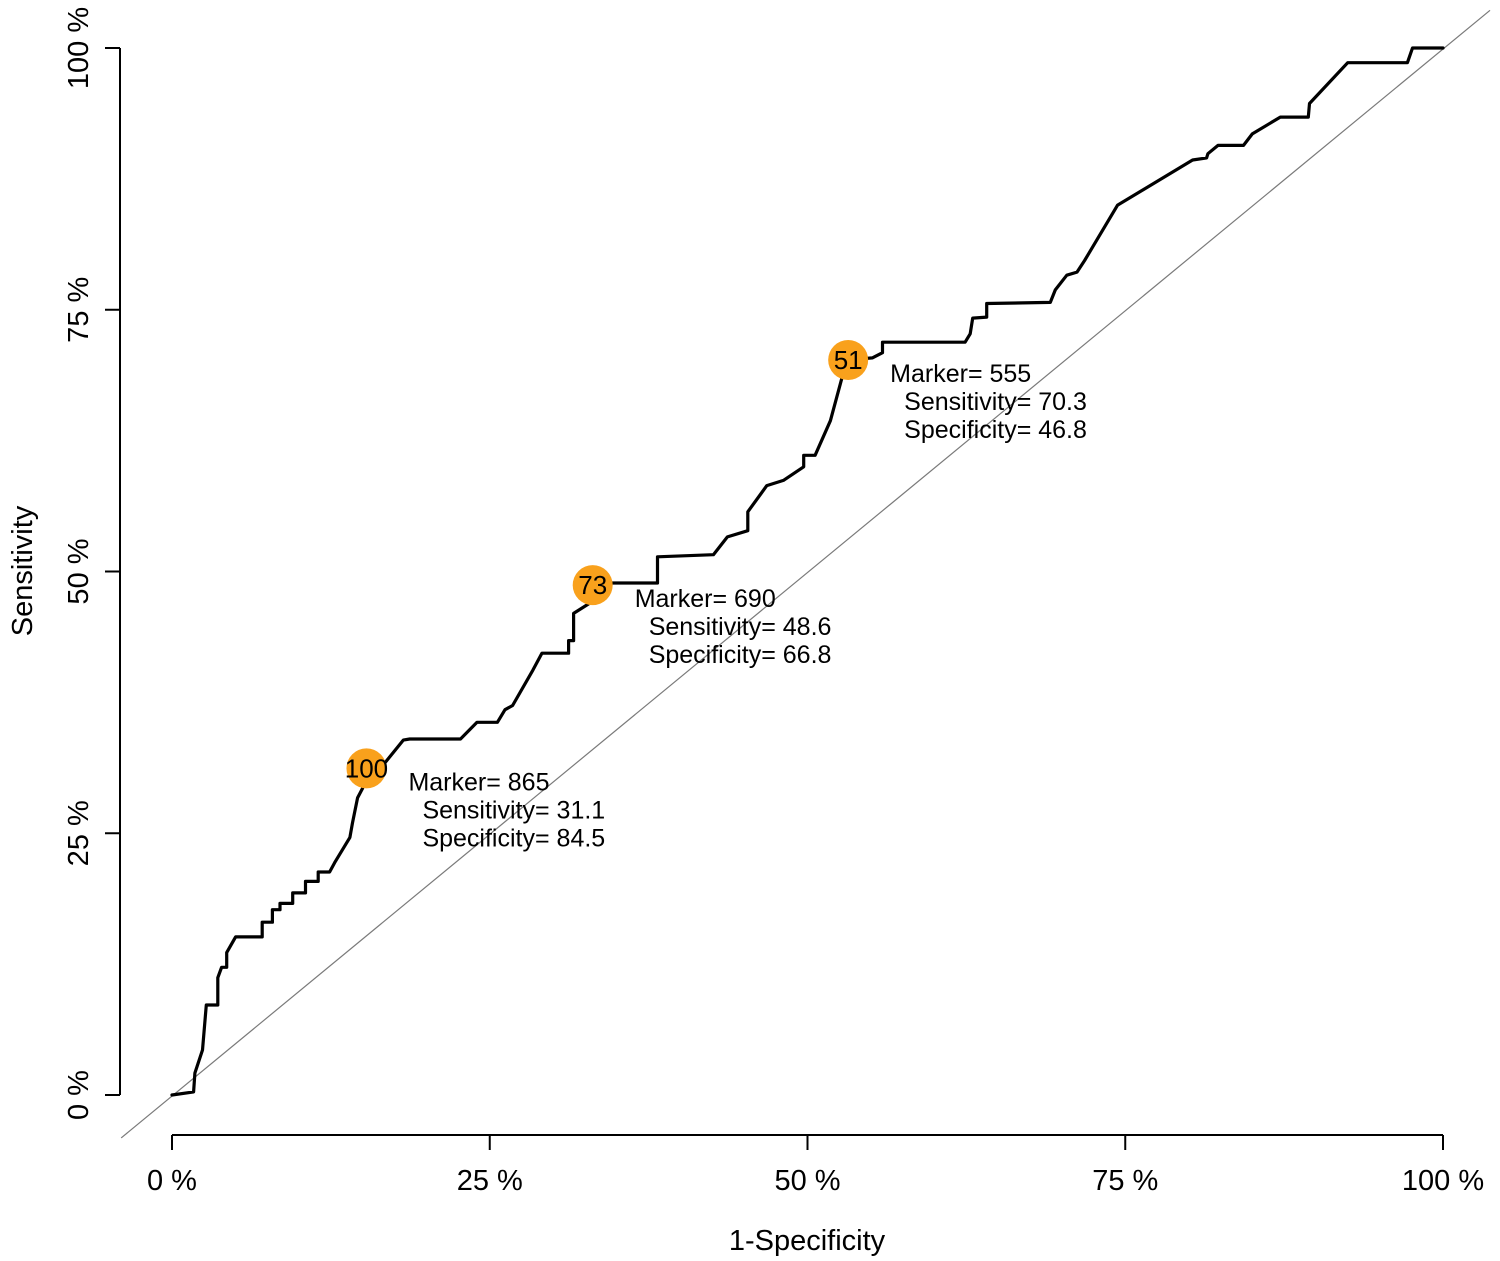  I want to click on annotation-line: Marker= 690, so click(705, 599).